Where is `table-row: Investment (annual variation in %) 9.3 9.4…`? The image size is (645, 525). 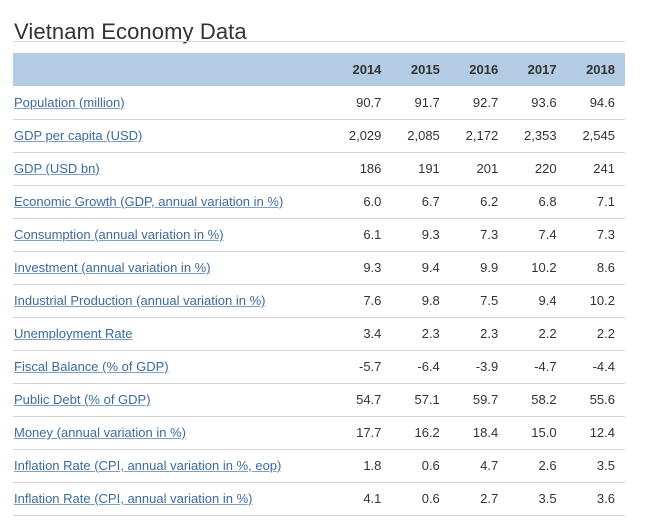 table-row: Investment (annual variation in %) 9.3 9.4… is located at coordinates (319, 268).